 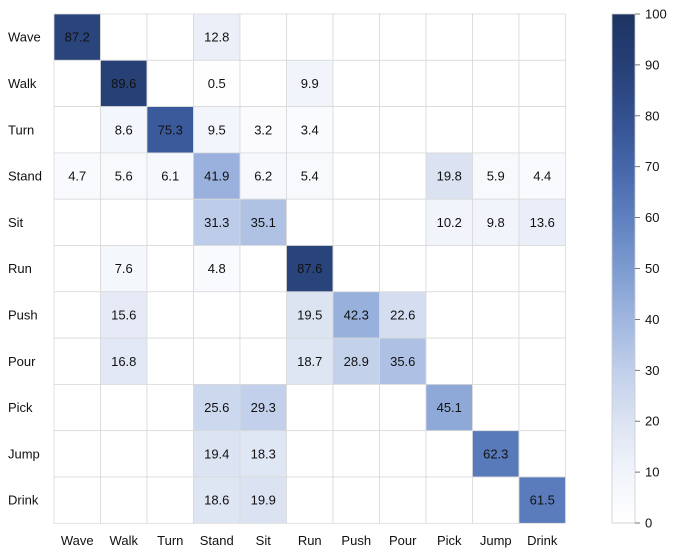 What do you see at coordinates (356, 454) in the screenshot?
I see `heatmap-cell-jump-push` at bounding box center [356, 454].